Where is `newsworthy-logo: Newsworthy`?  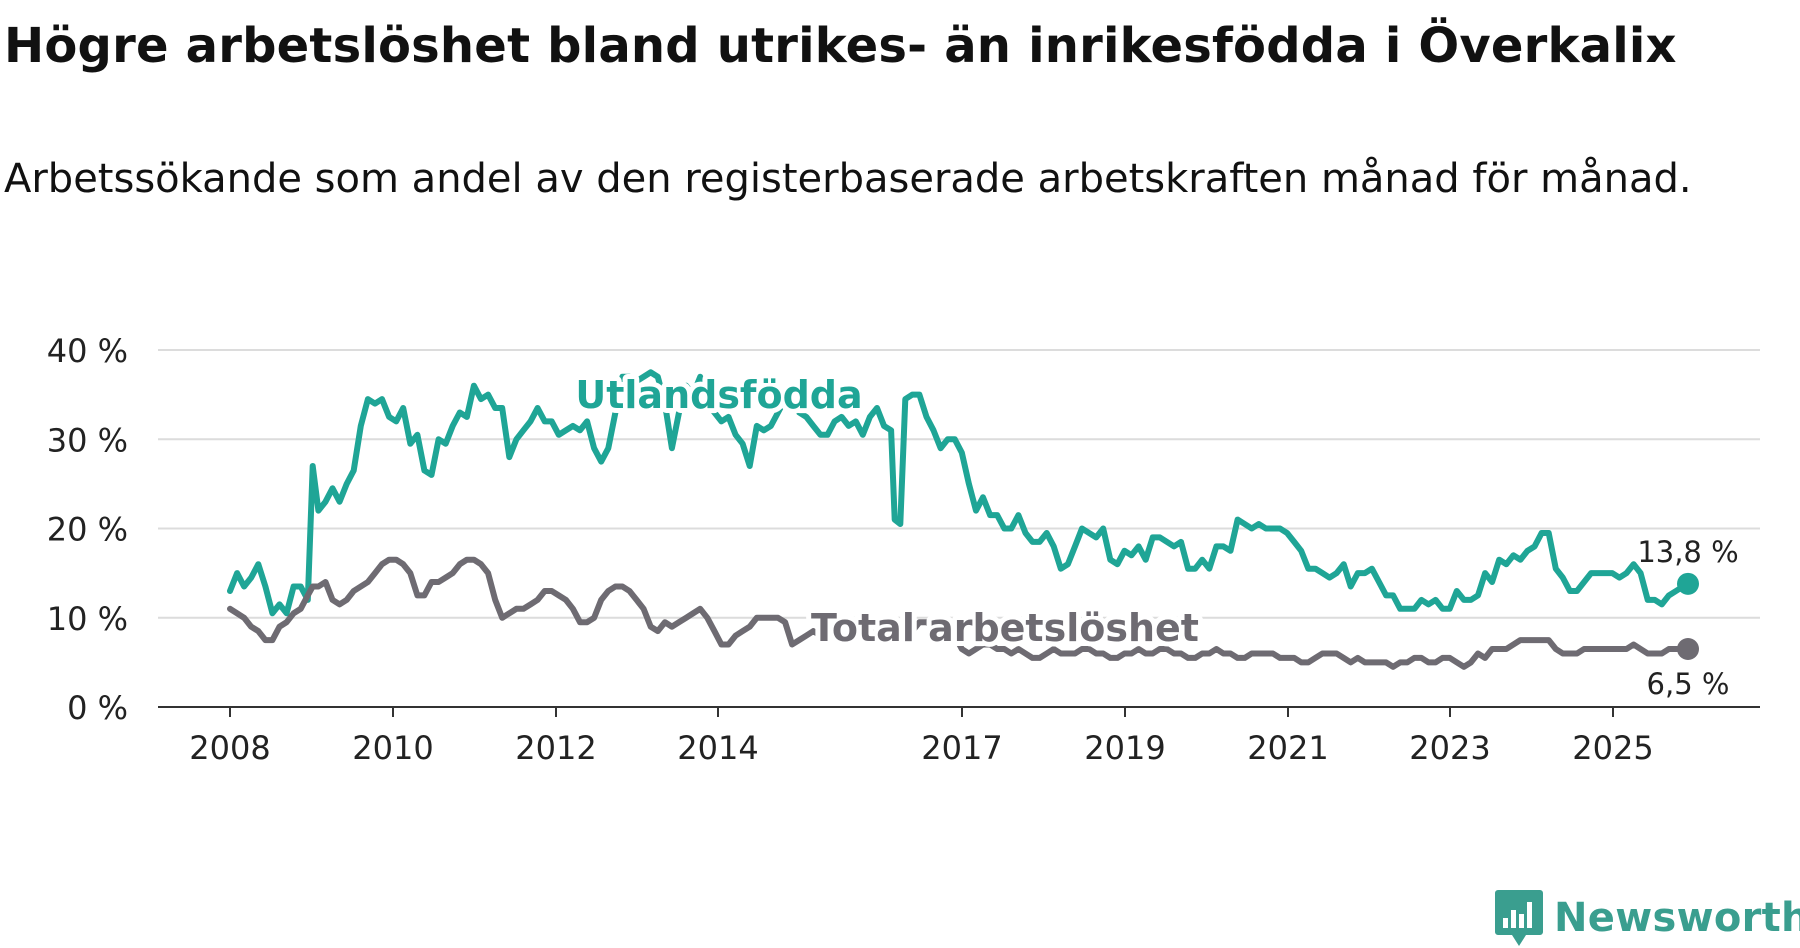
newsworthy-logo: Newsworthy is located at coordinates (1647, 918).